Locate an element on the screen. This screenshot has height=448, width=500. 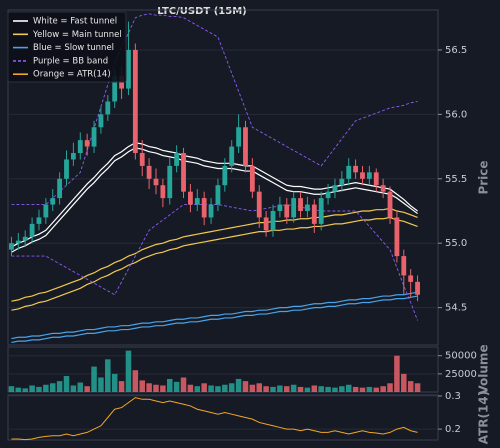
y-tick-label: 0.3 is located at coordinates (453, 396).